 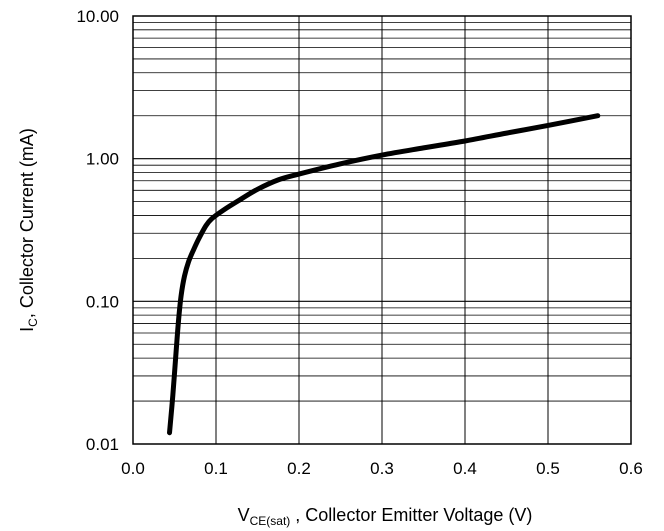 I want to click on y-axis-title-rest: , Collector Current (mA), so click(x=27, y=223).